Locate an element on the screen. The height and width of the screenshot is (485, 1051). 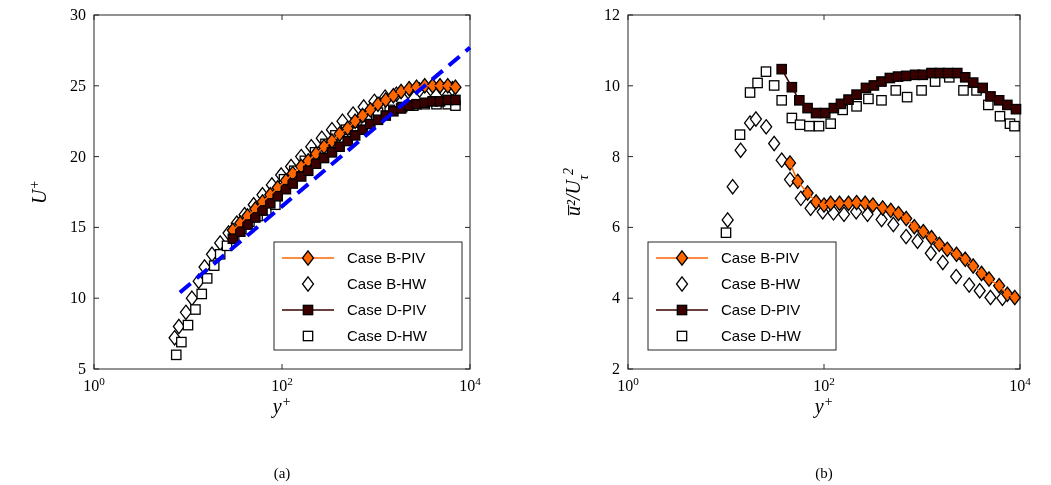
y-tick-label: 5 is located at coordinates (82, 368).